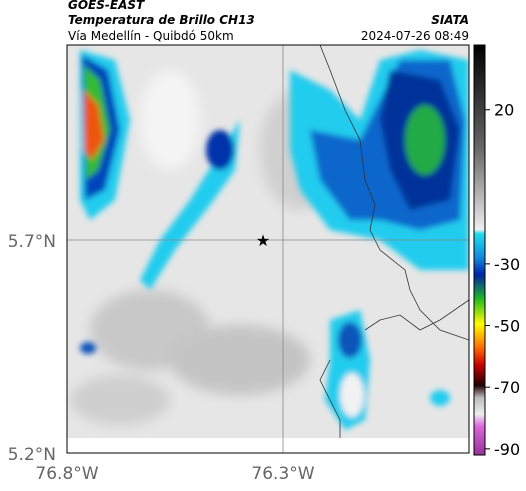  What do you see at coordinates (507, 449) in the screenshot?
I see `colorbar-tick-label: -90` at bounding box center [507, 449].